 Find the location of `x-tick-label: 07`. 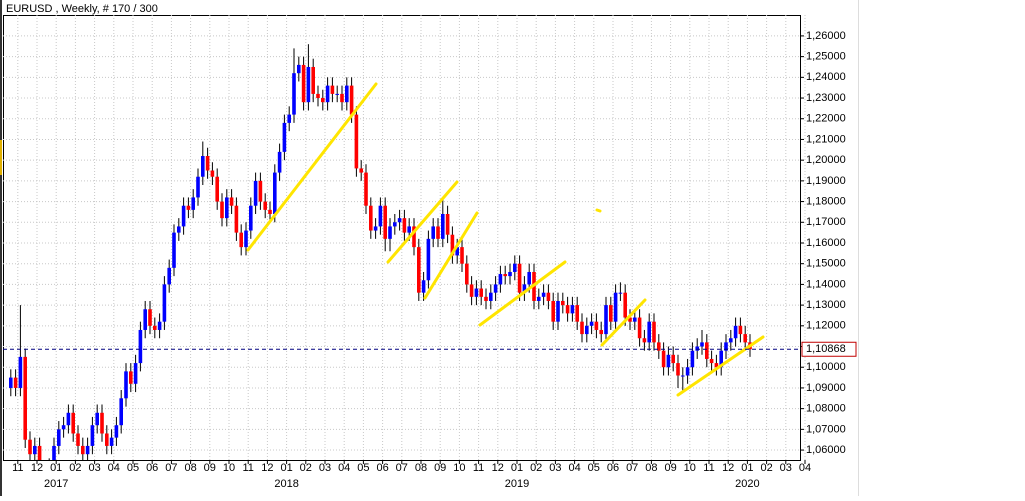

x-tick-label: 07 is located at coordinates (632, 468).